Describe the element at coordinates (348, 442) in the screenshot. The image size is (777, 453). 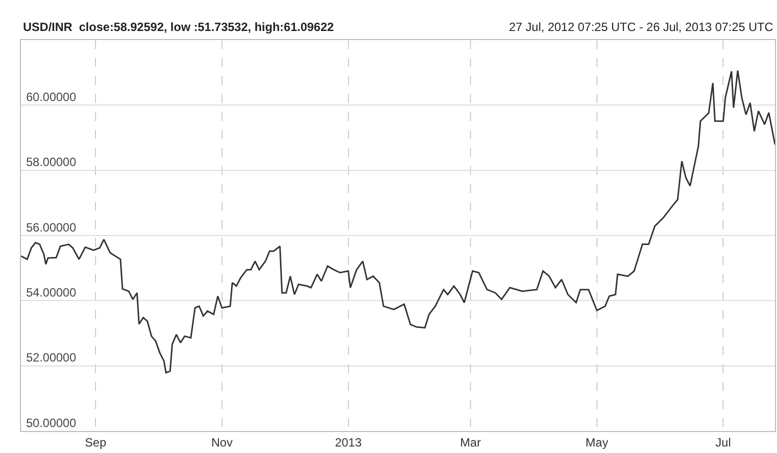
I see `x-tick-label: 2013` at that location.